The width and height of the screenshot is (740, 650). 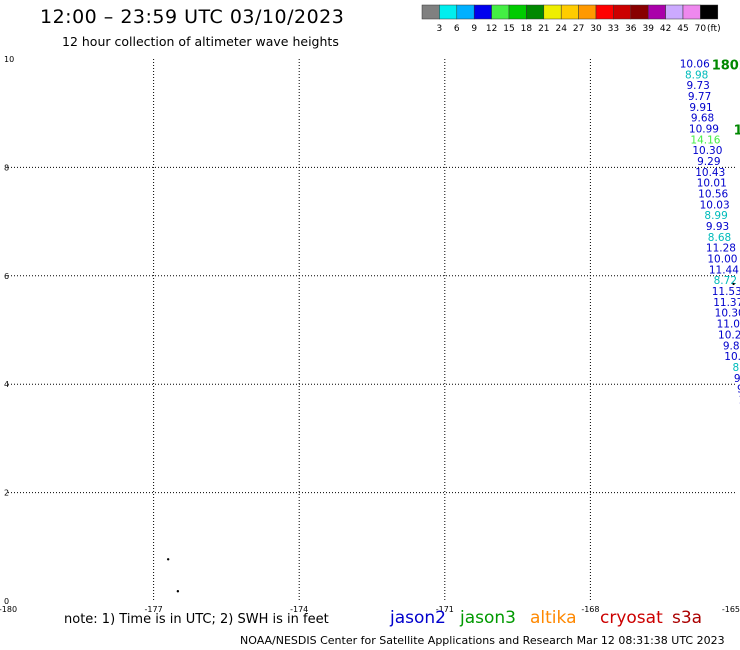 What do you see at coordinates (6, 276) in the screenshot?
I see `y-tick-label: 6` at bounding box center [6, 276].